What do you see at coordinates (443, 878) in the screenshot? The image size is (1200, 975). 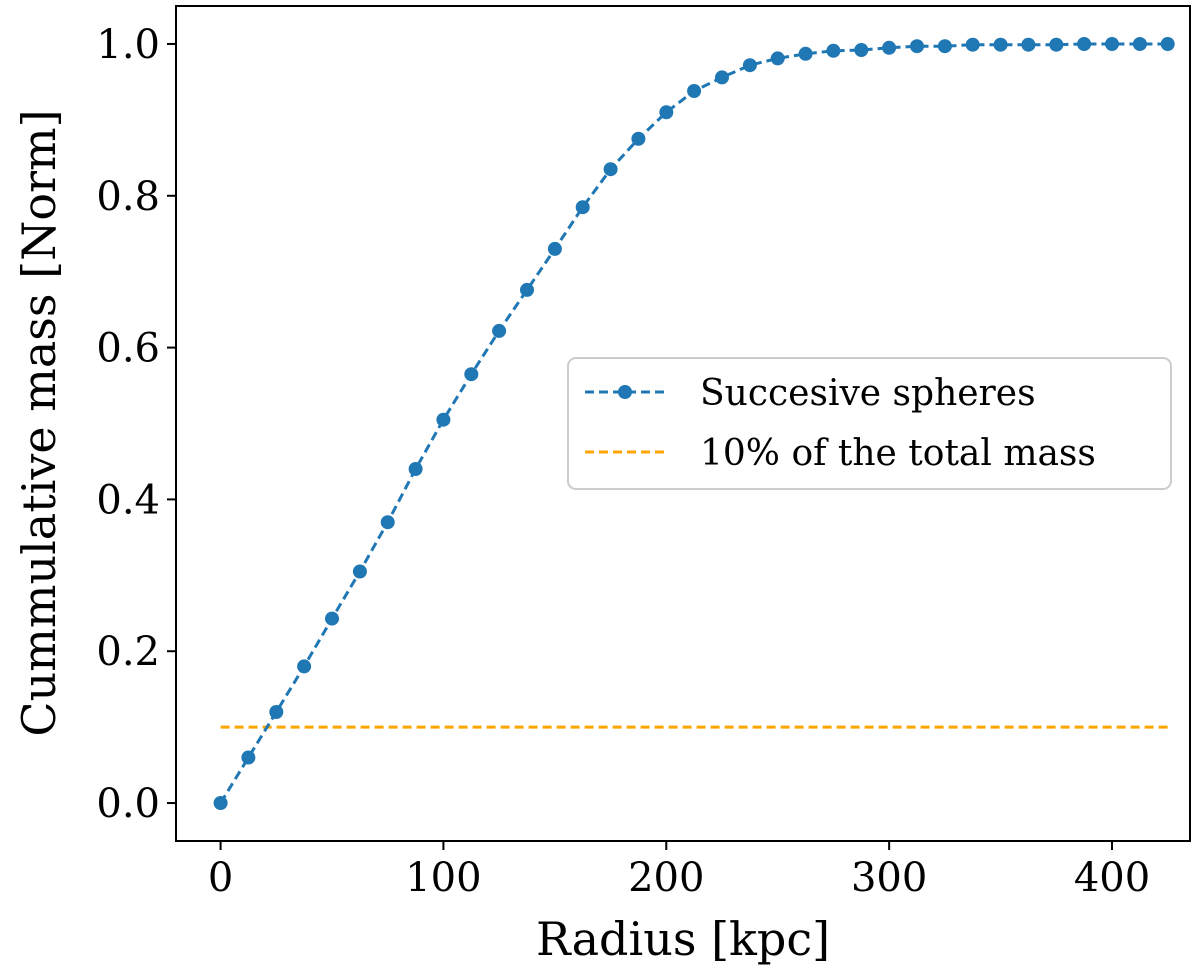 I see `x-tick-label: 100` at bounding box center [443, 878].